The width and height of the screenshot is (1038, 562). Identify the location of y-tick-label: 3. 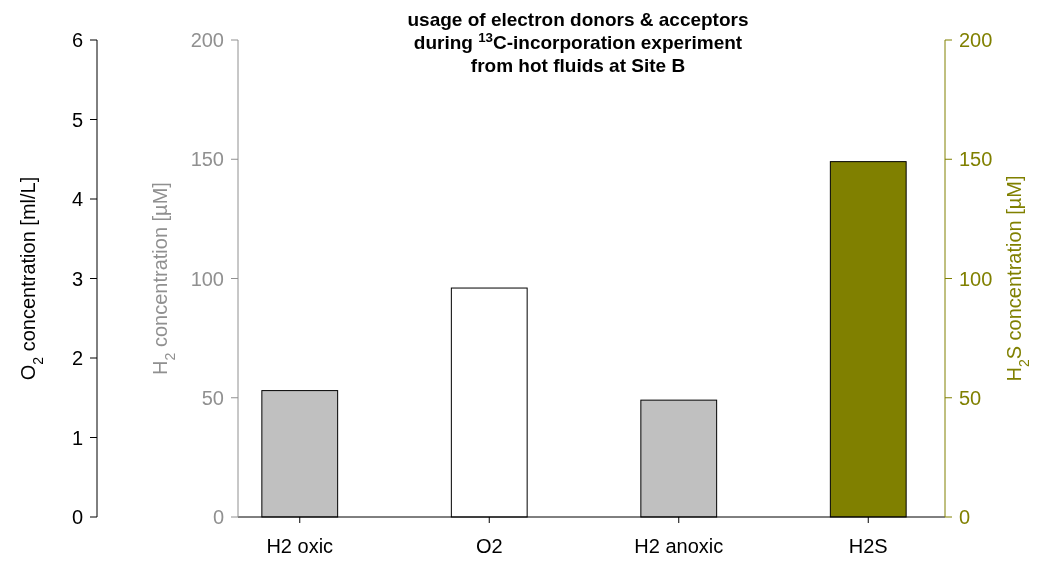
(77, 278).